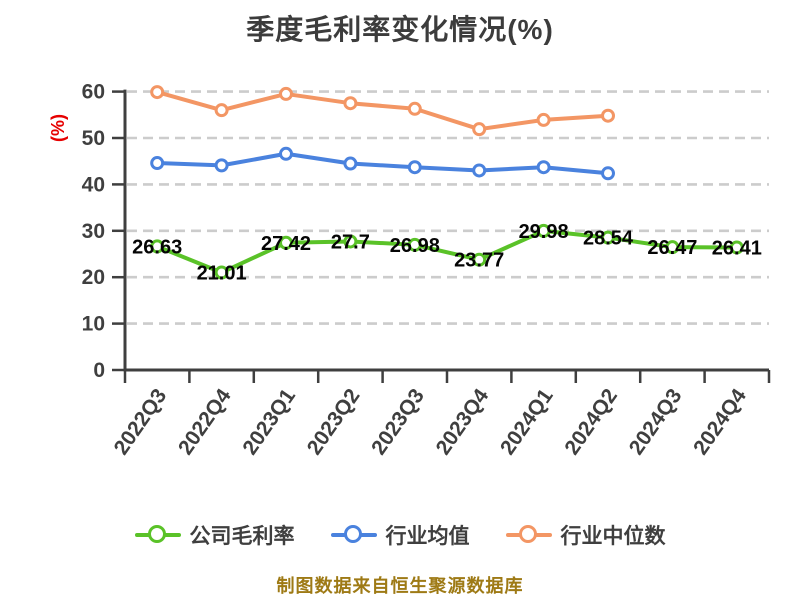 This screenshot has width=800, height=600. I want to click on legend-item-2: 行业均值, so click(400, 535).